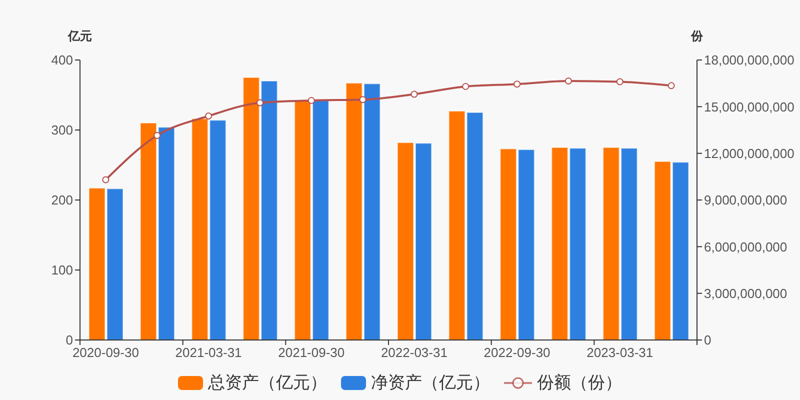  What do you see at coordinates (62, 130) in the screenshot?
I see `y-tick-label: 300` at bounding box center [62, 130].